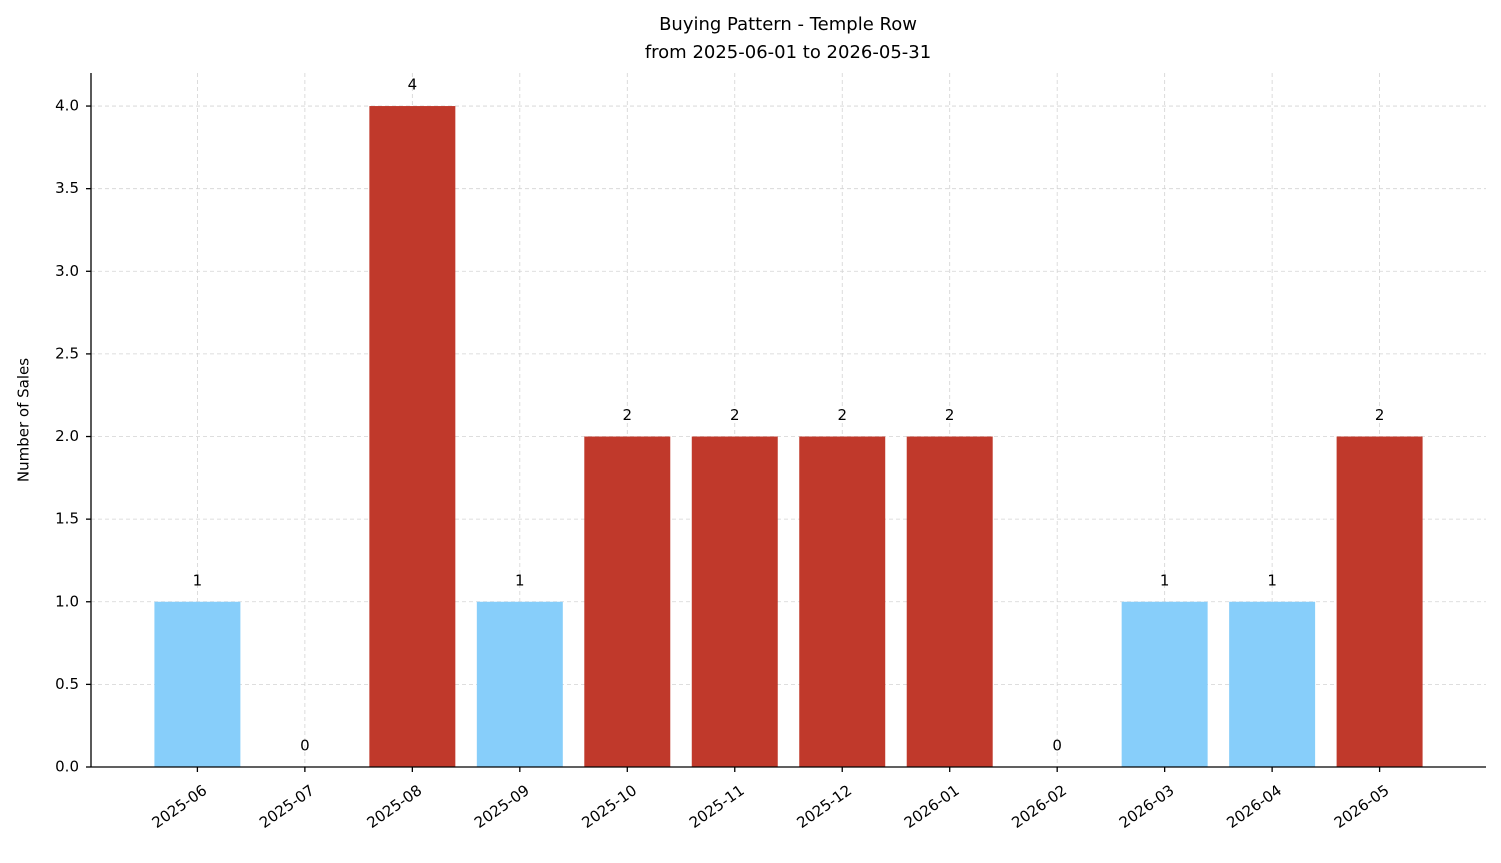 This screenshot has width=1501, height=863. I want to click on x-tick-label: 2025-12, so click(824, 806).